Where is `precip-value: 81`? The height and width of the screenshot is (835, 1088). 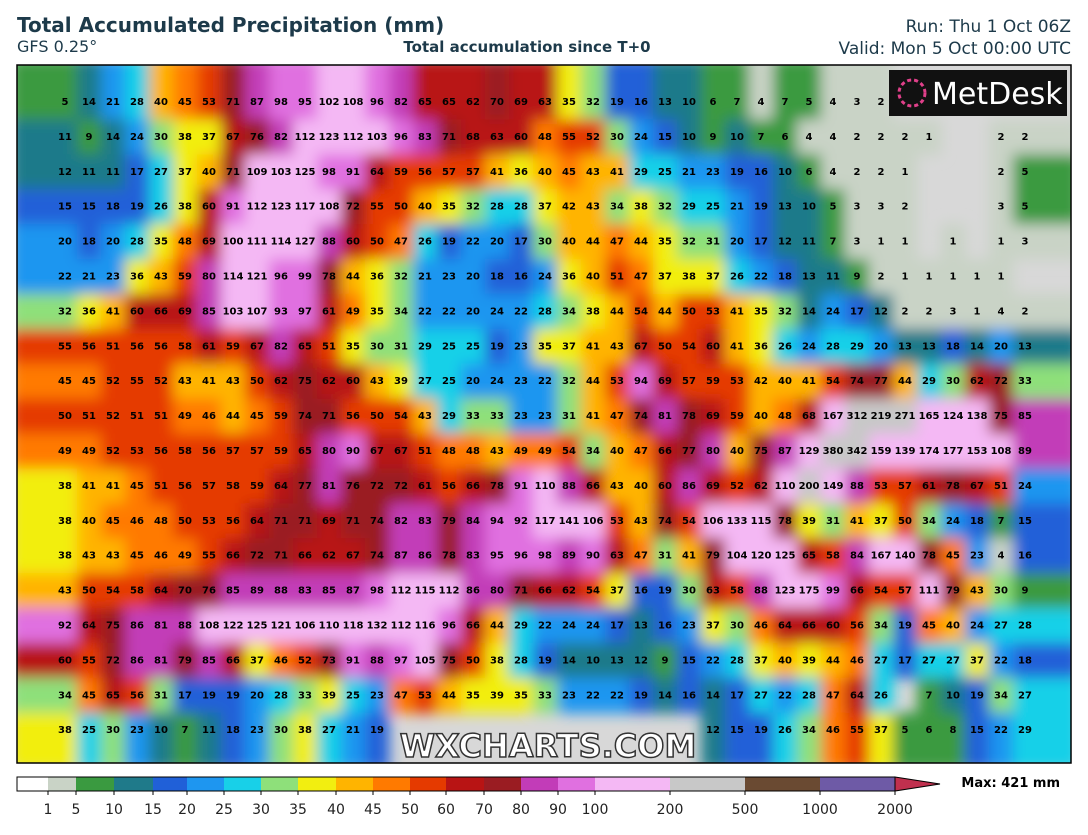 precip-value: 81 is located at coordinates (329, 486).